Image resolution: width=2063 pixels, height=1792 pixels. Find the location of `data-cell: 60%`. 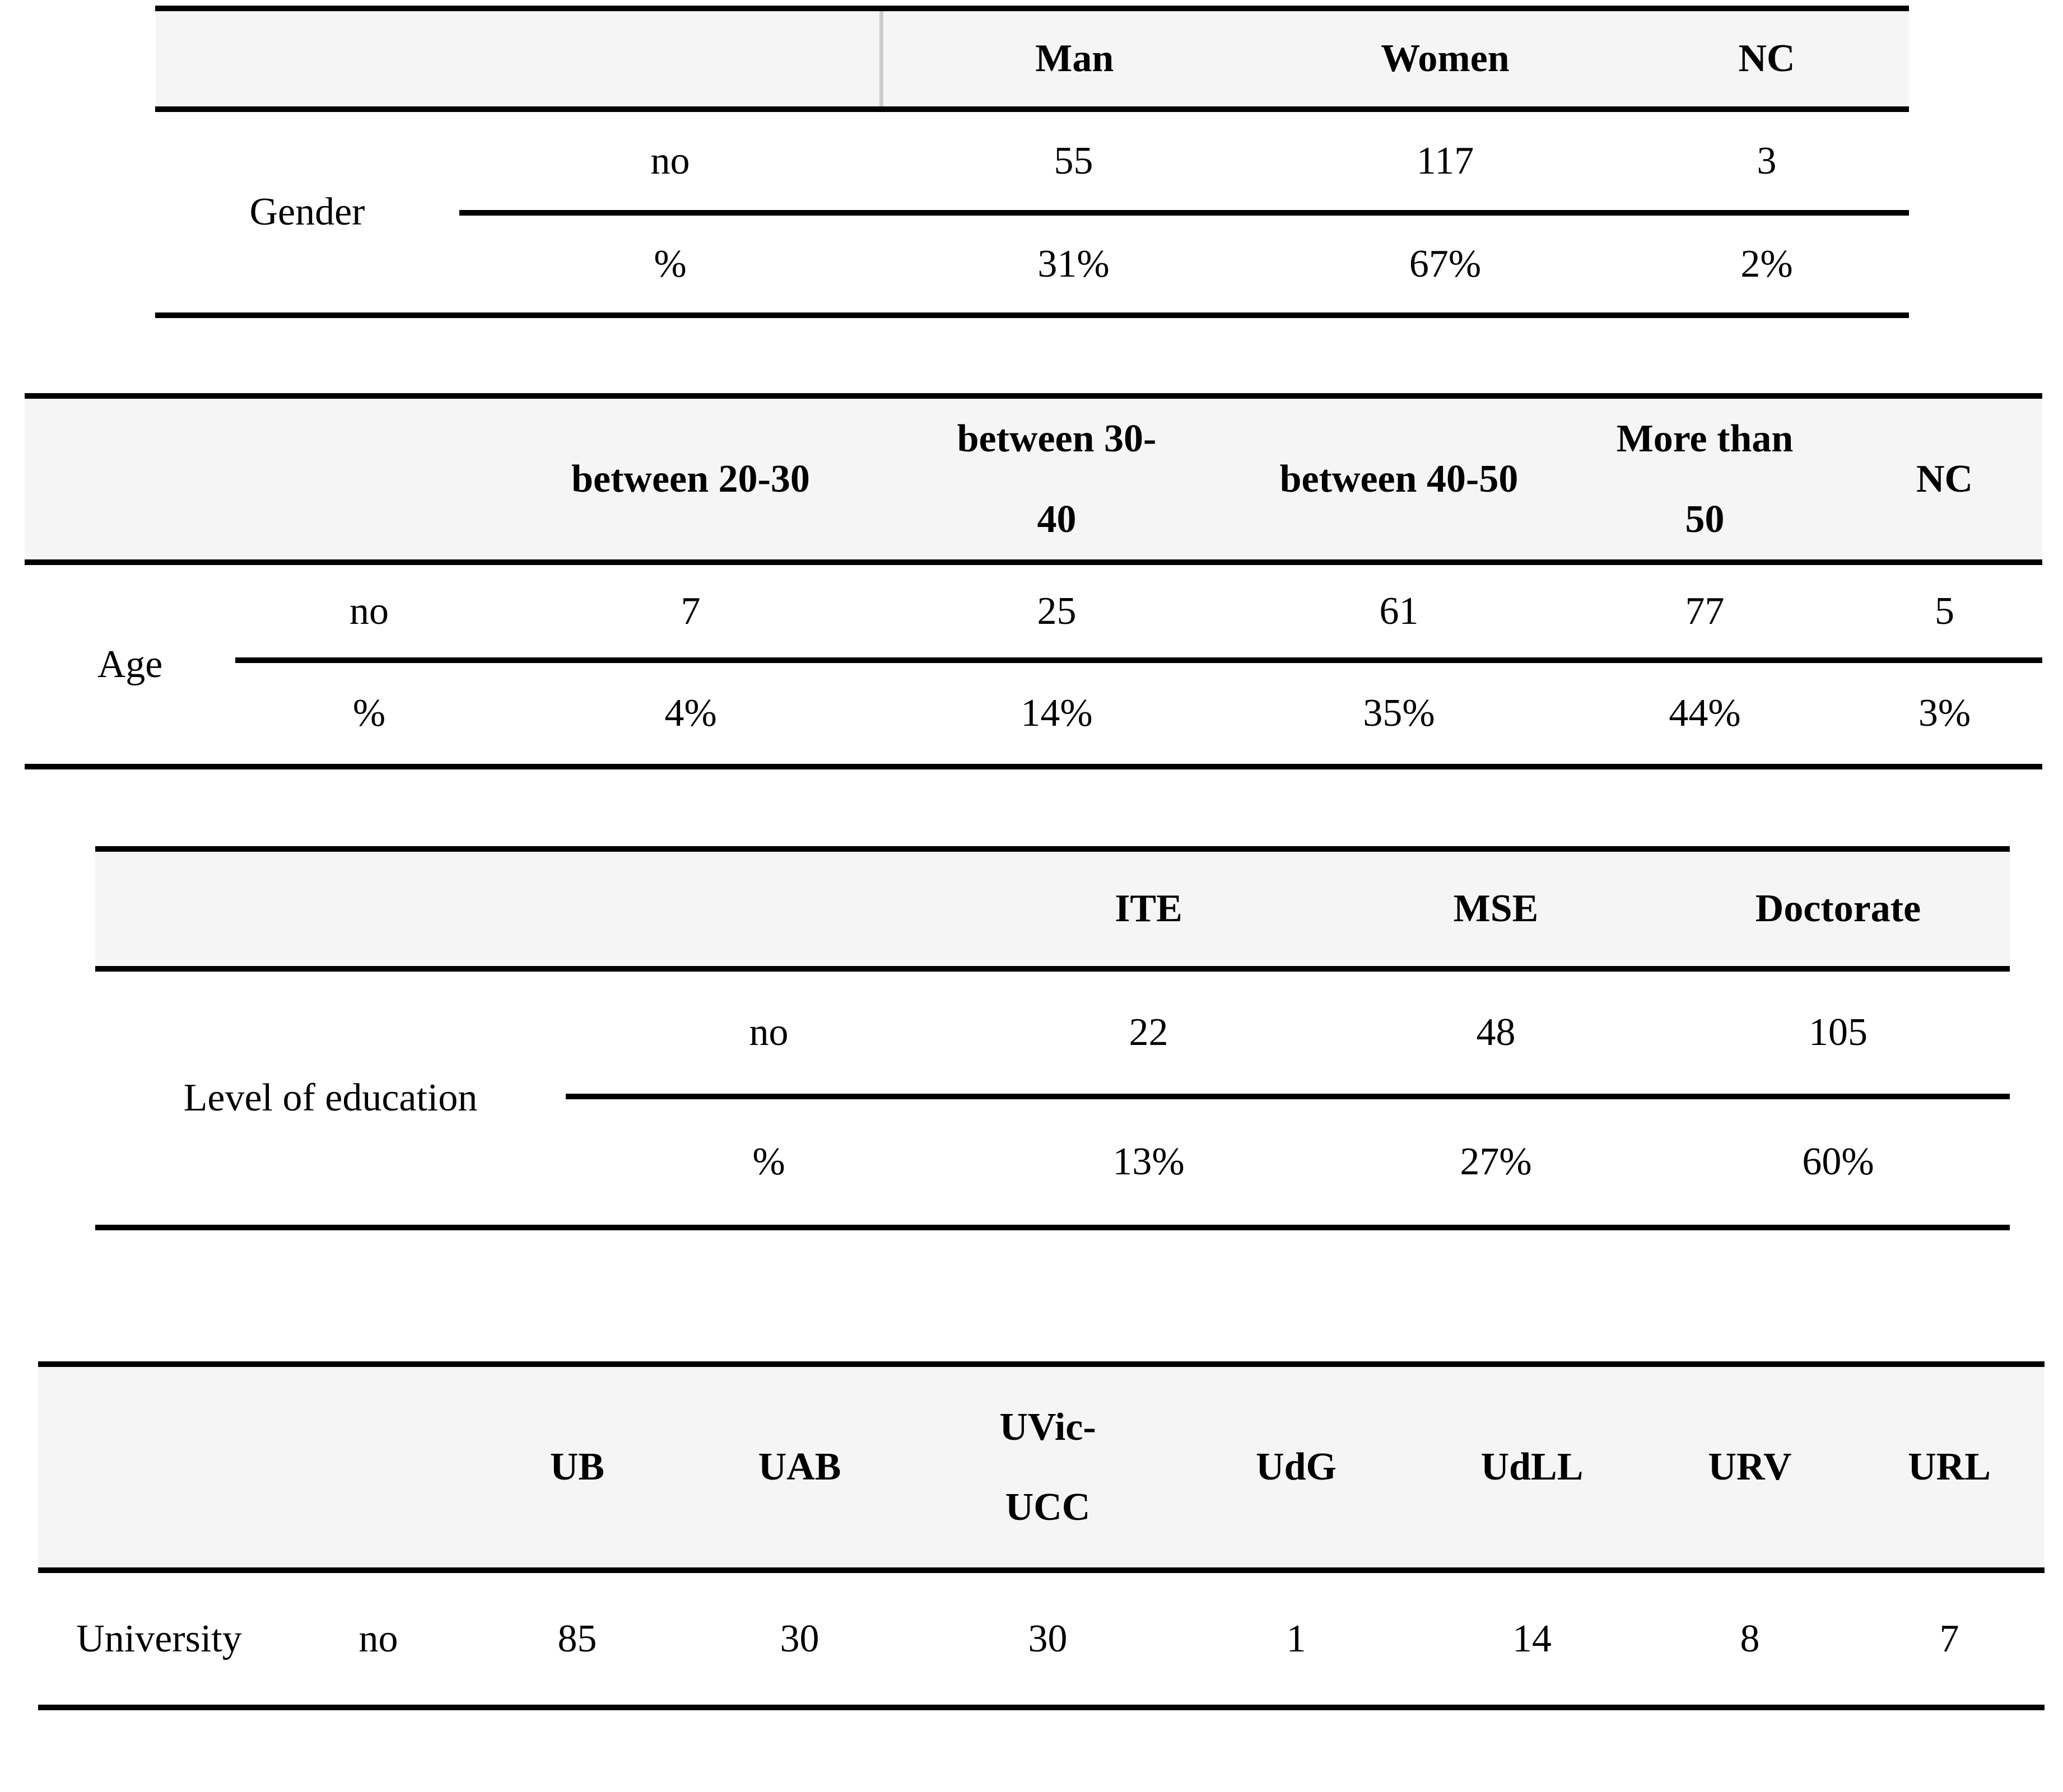

data-cell: 60% is located at coordinates (1838, 1163).